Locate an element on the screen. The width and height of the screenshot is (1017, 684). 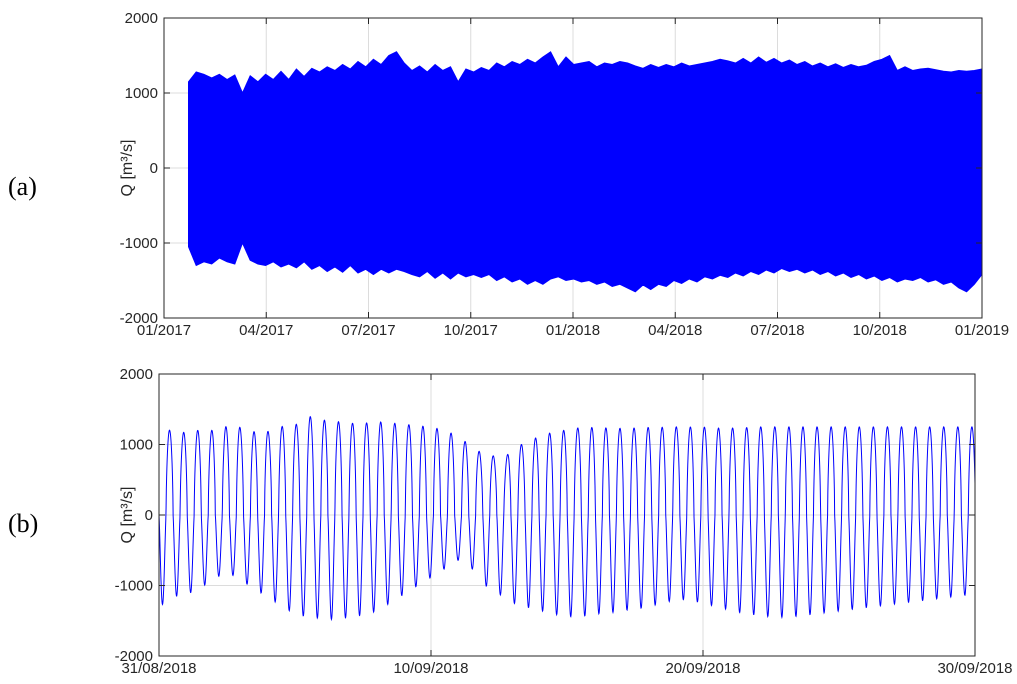
x-tick-label: 01/2019 is located at coordinates (982, 330).